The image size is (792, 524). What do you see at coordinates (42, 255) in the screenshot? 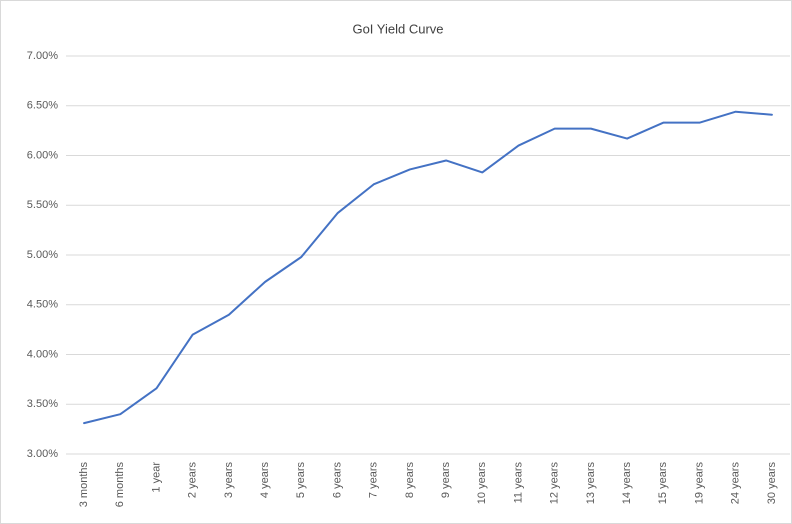
I see `y-tick-label: 5.00%` at bounding box center [42, 255].